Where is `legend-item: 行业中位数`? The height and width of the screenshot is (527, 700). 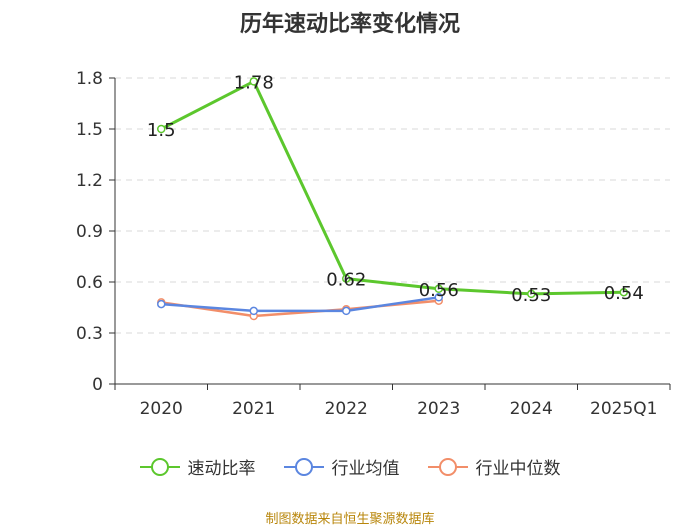
legend-item: 行业中位数 is located at coordinates (494, 466).